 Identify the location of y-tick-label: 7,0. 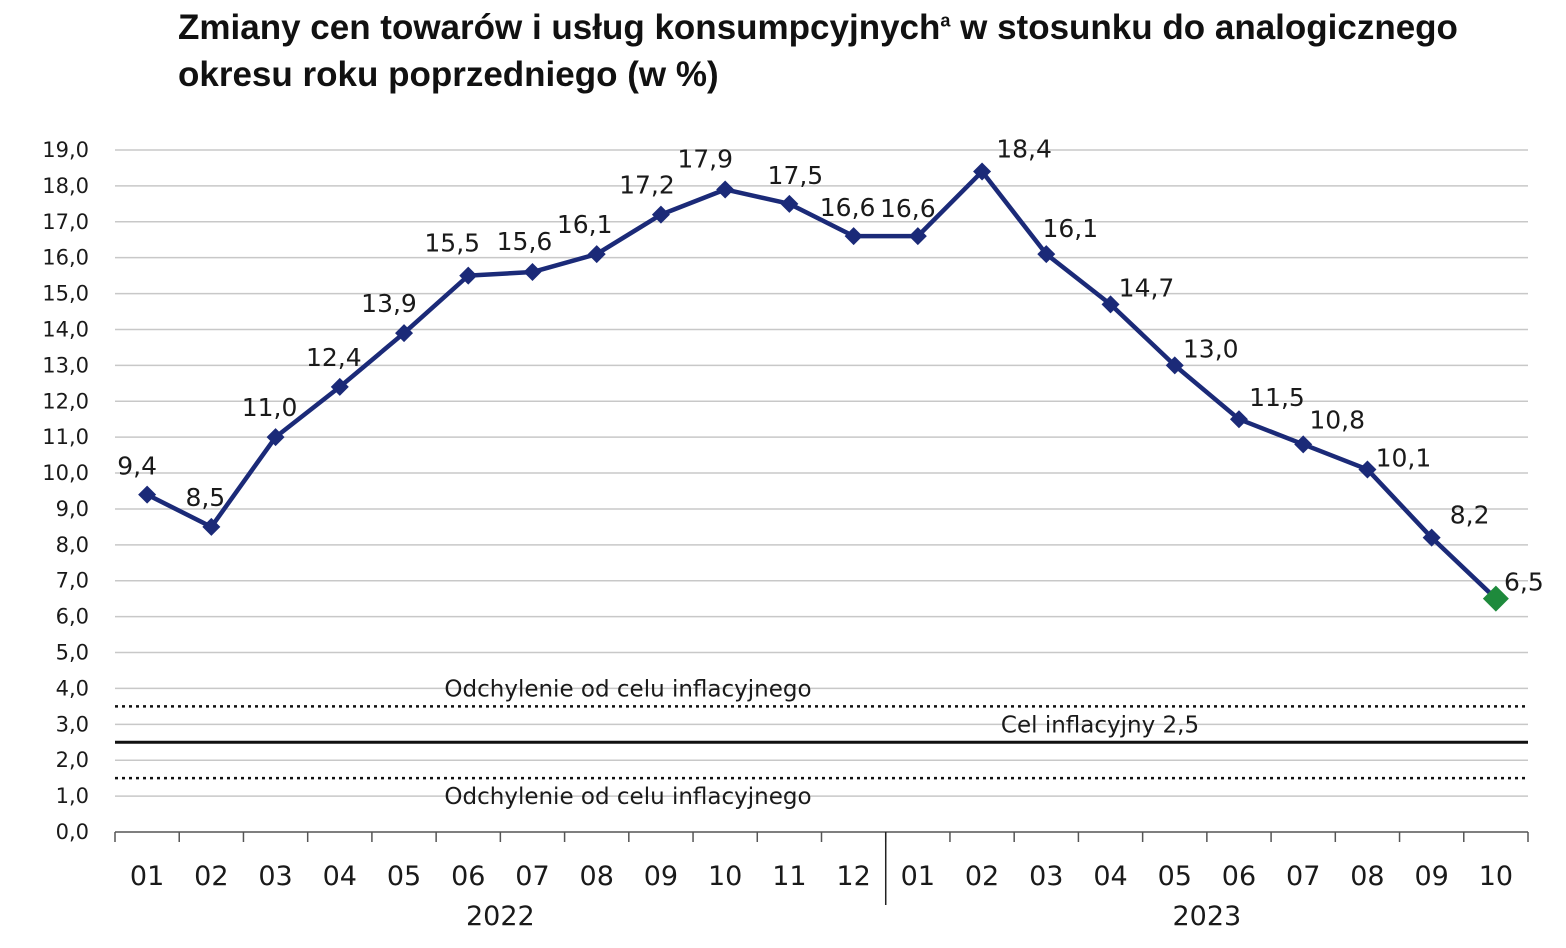
(72, 581).